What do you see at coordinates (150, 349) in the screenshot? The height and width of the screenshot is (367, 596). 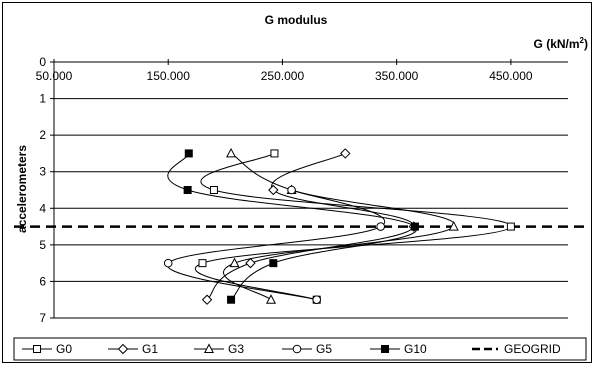 I see `legend-label-g1: G1` at bounding box center [150, 349].